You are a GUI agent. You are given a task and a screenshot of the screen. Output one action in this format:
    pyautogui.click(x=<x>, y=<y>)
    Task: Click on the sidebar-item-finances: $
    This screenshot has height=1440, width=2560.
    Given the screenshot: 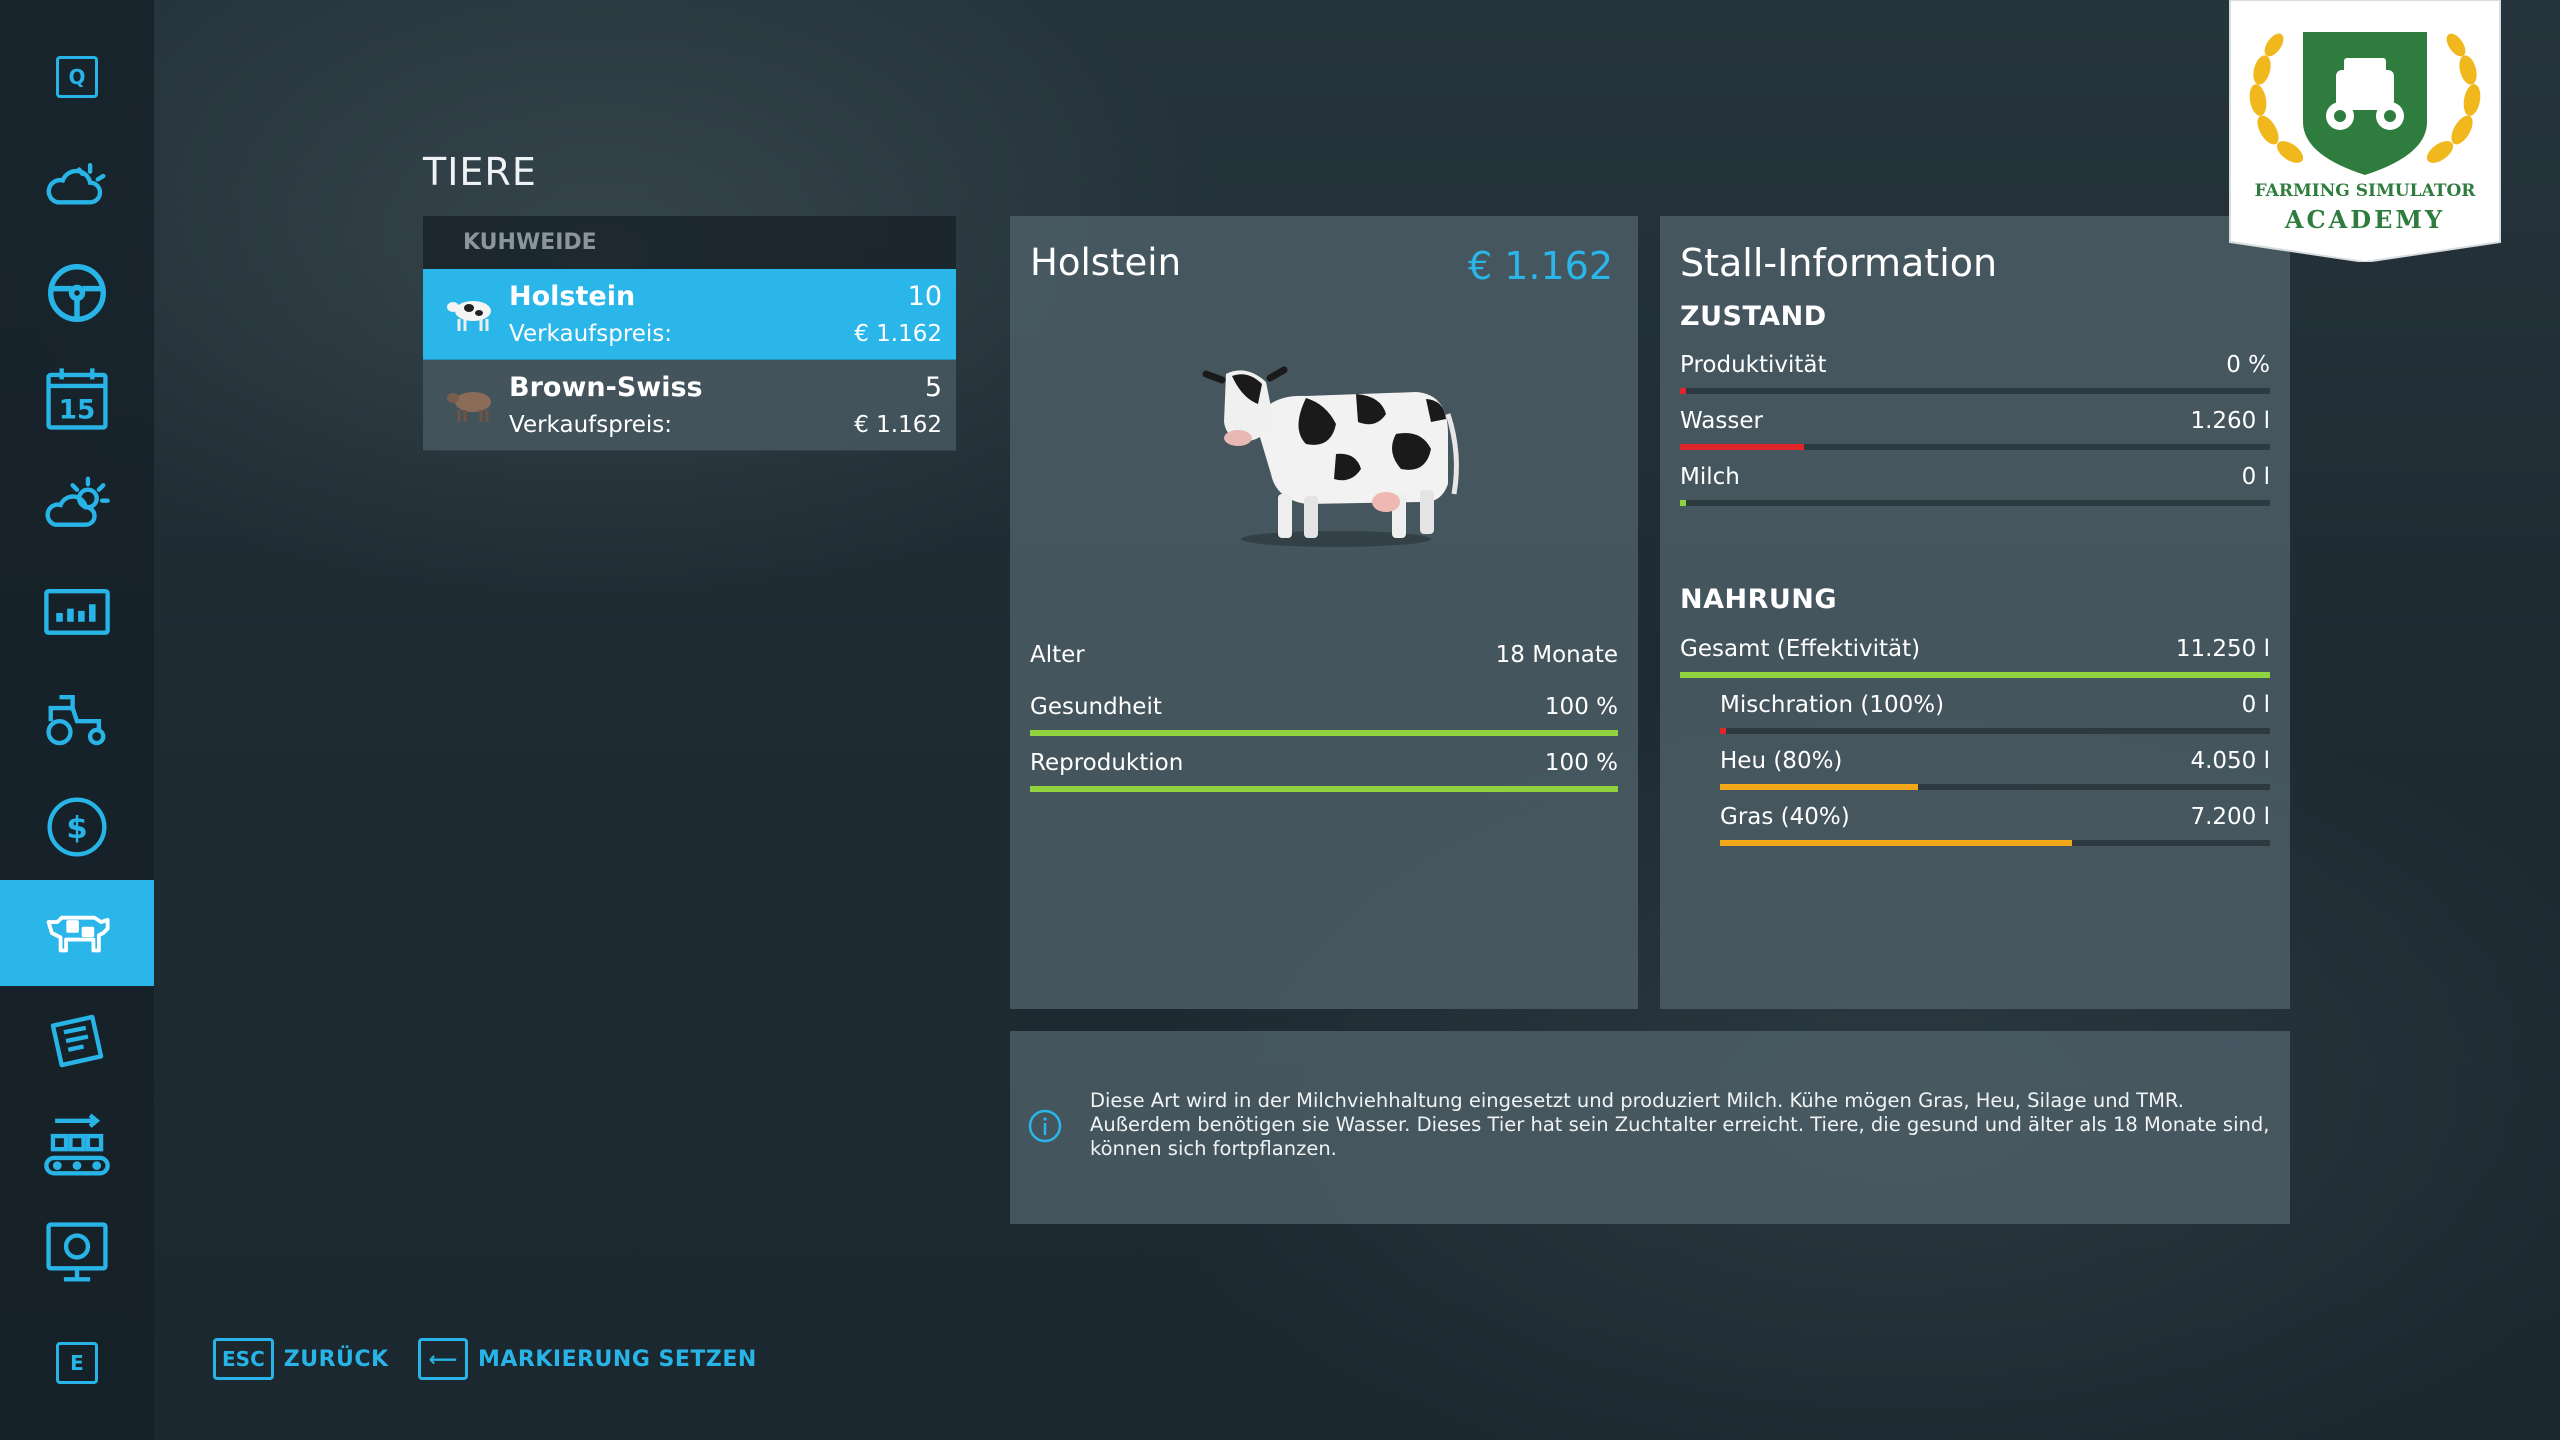 What is the action you would take?
    pyautogui.click(x=77, y=827)
    